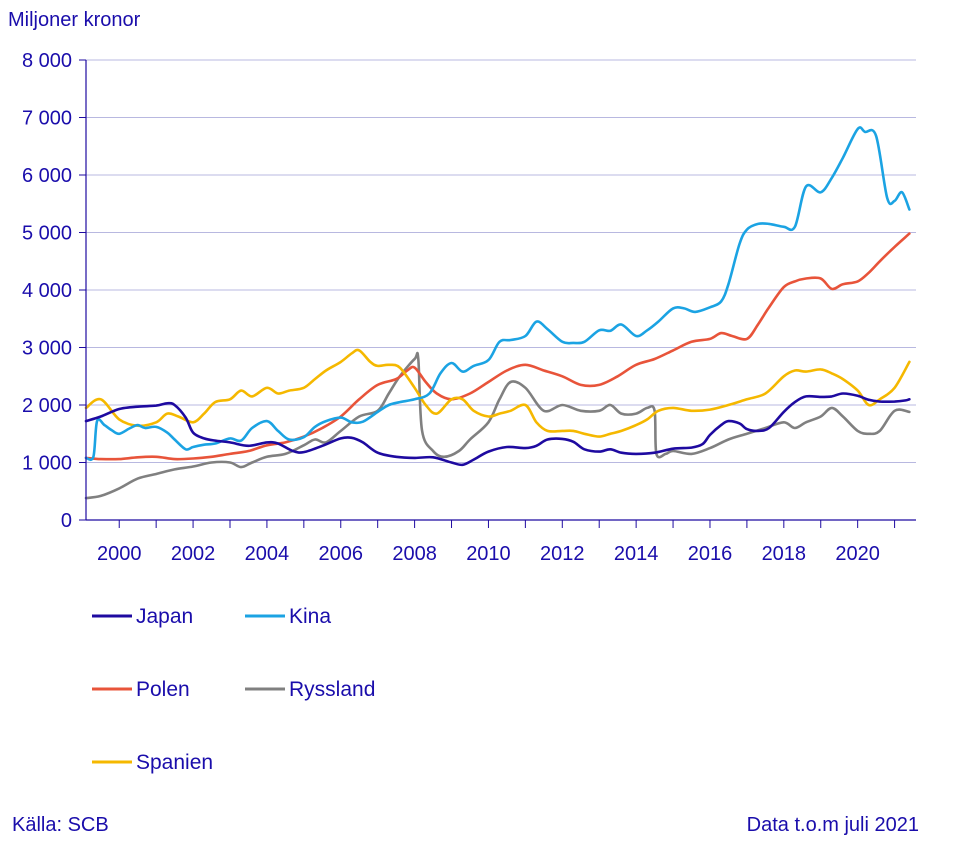 Image resolution: width=953 pixels, height=842 pixels. Describe the element at coordinates (60, 825) in the screenshot. I see `source-note: Källa: SCB` at that location.